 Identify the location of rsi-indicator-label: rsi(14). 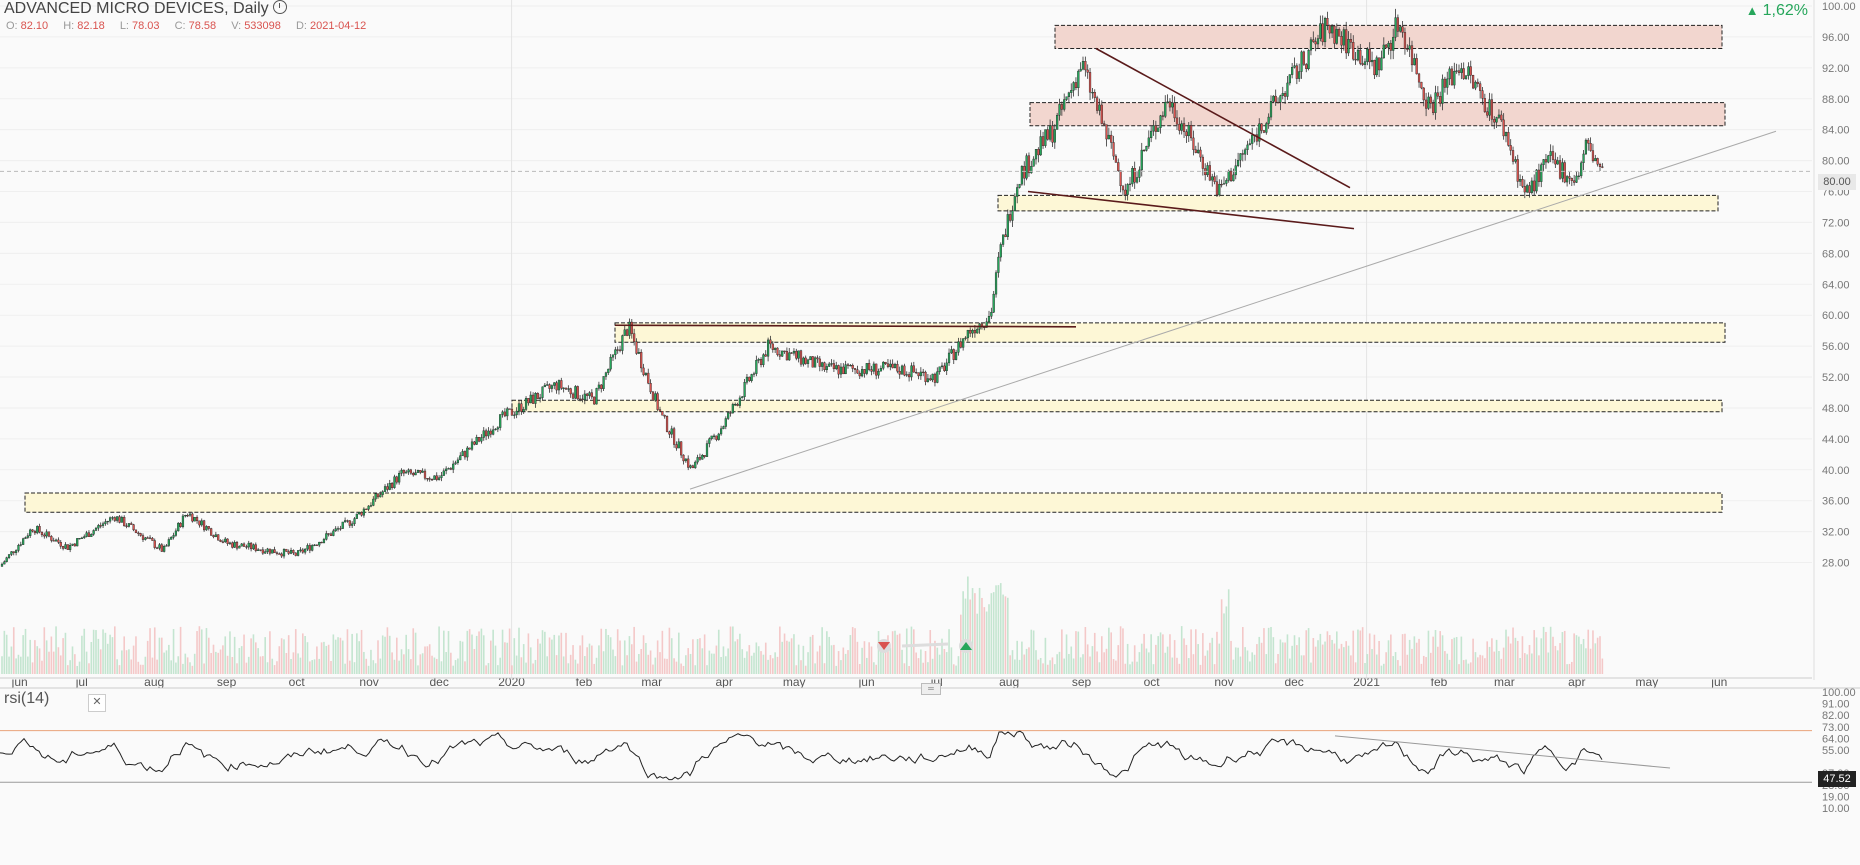
(27, 698).